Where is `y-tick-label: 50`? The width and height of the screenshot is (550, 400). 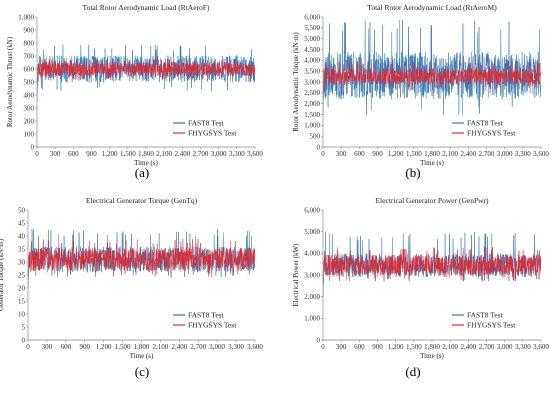 y-tick-label: 50 is located at coordinates (22, 210).